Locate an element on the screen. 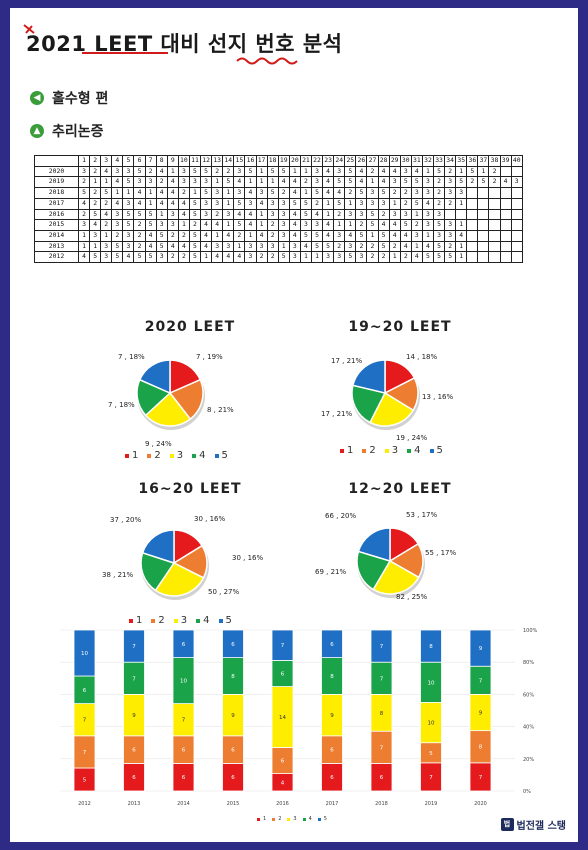 The height and width of the screenshot is (850, 588). legend-label: 2 is located at coordinates (157, 455).